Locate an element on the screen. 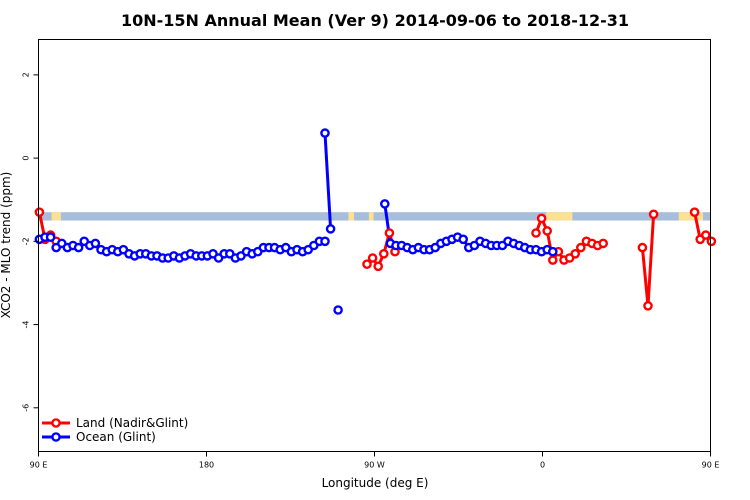  y-tick-label: -2 is located at coordinates (26, 241).